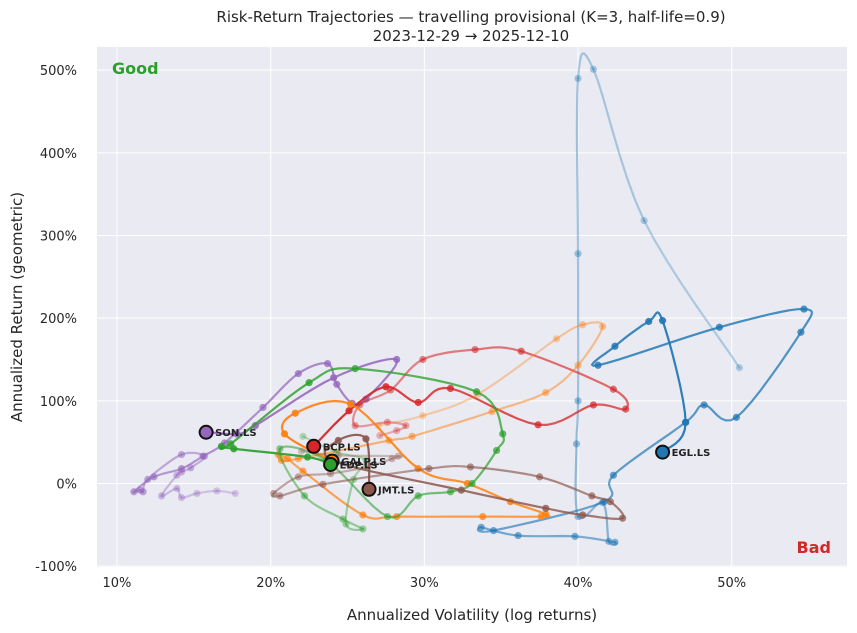 This screenshot has width=857, height=633. What do you see at coordinates (472, 615) in the screenshot?
I see `x-axis-label: Annualized Volatility (log returns)` at bounding box center [472, 615].